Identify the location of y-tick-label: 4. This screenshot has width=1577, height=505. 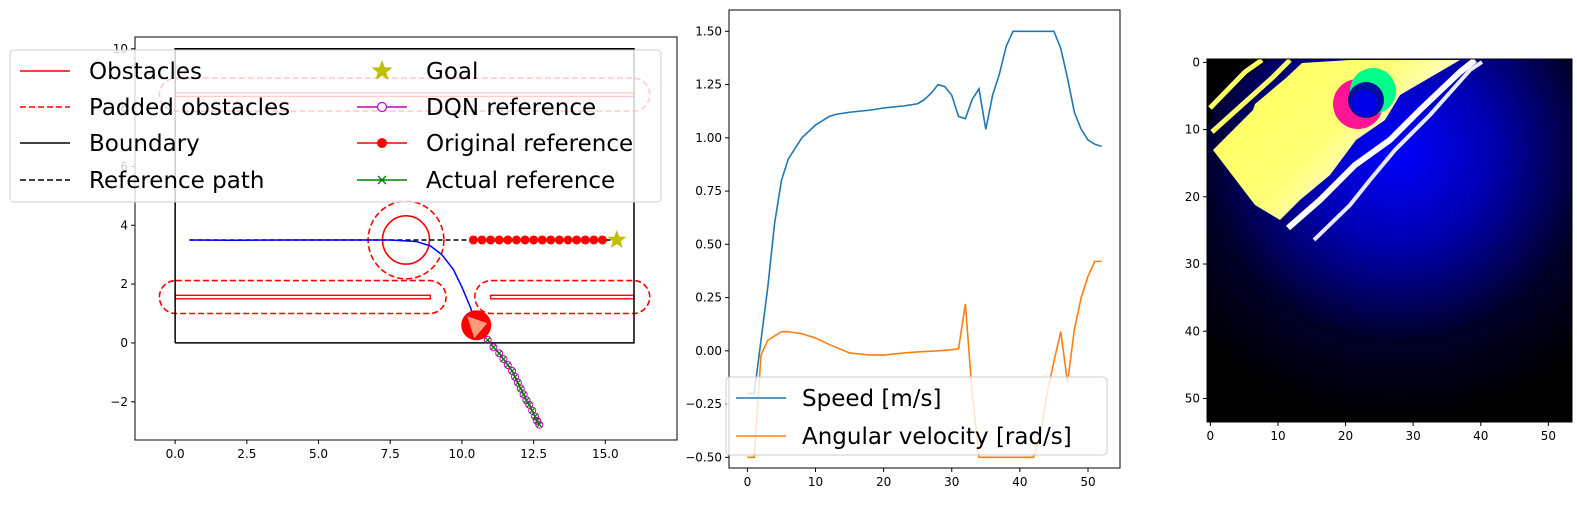
(124, 225).